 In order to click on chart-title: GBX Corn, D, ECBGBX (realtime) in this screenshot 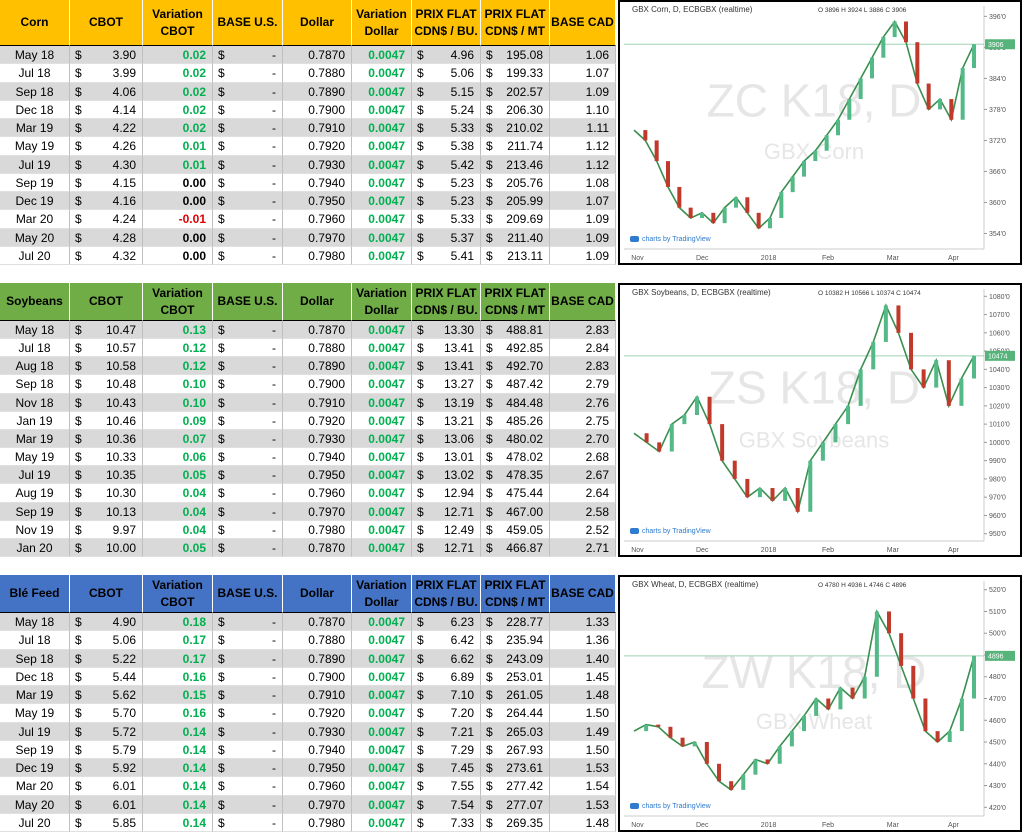, I will do `click(692, 9)`.